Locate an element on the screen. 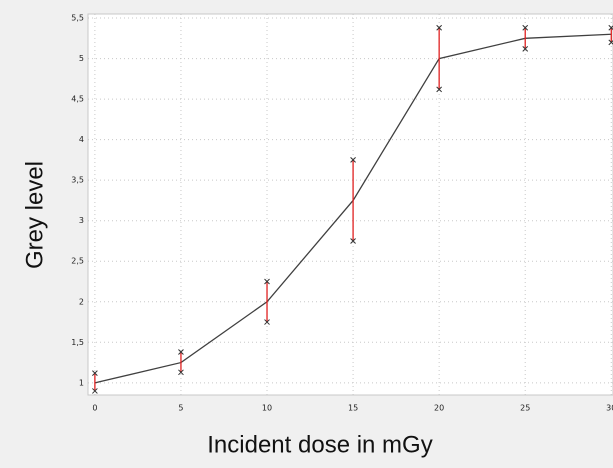 Image resolution: width=613 pixels, height=468 pixels. x-tick-label: 15 is located at coordinates (353, 408).